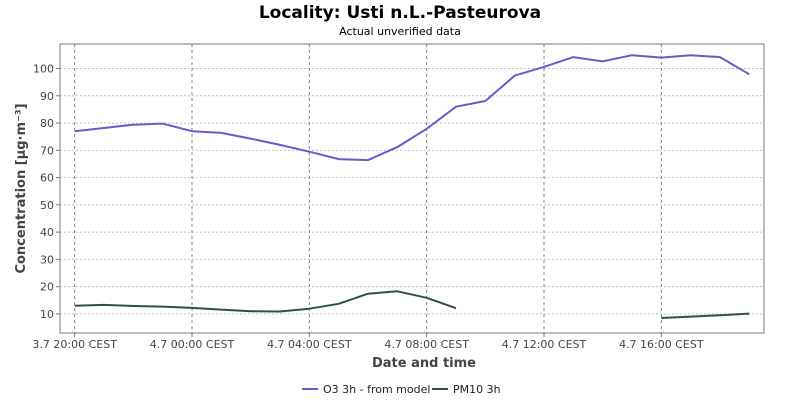 Image resolution: width=800 pixels, height=404 pixels. What do you see at coordinates (426, 344) in the screenshot?
I see `x-tick-label: 4.7 08:00 CEST` at bounding box center [426, 344].